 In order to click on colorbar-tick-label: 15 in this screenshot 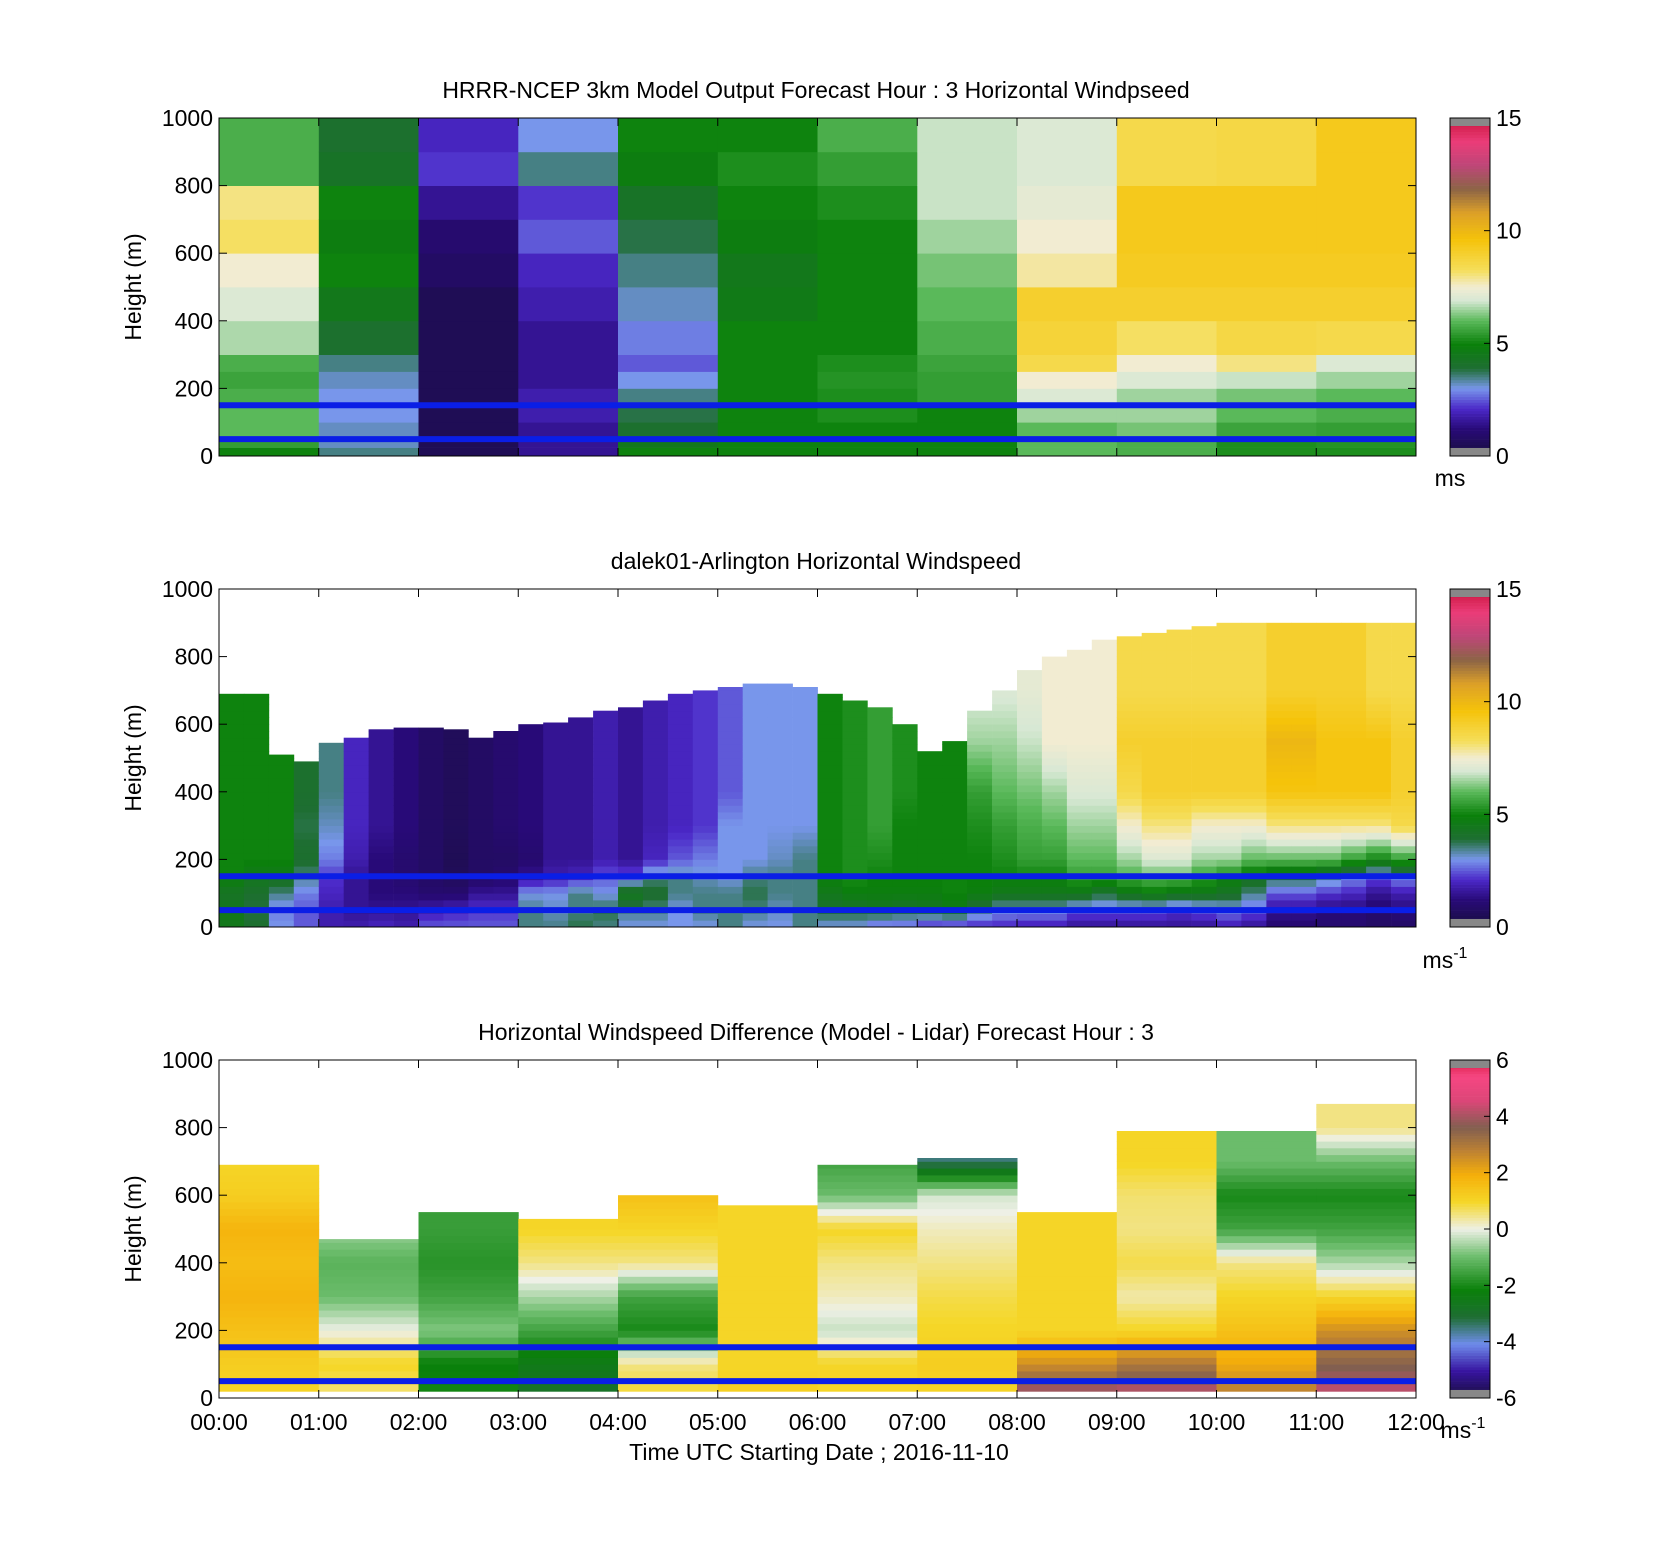, I will do `click(1509, 589)`.